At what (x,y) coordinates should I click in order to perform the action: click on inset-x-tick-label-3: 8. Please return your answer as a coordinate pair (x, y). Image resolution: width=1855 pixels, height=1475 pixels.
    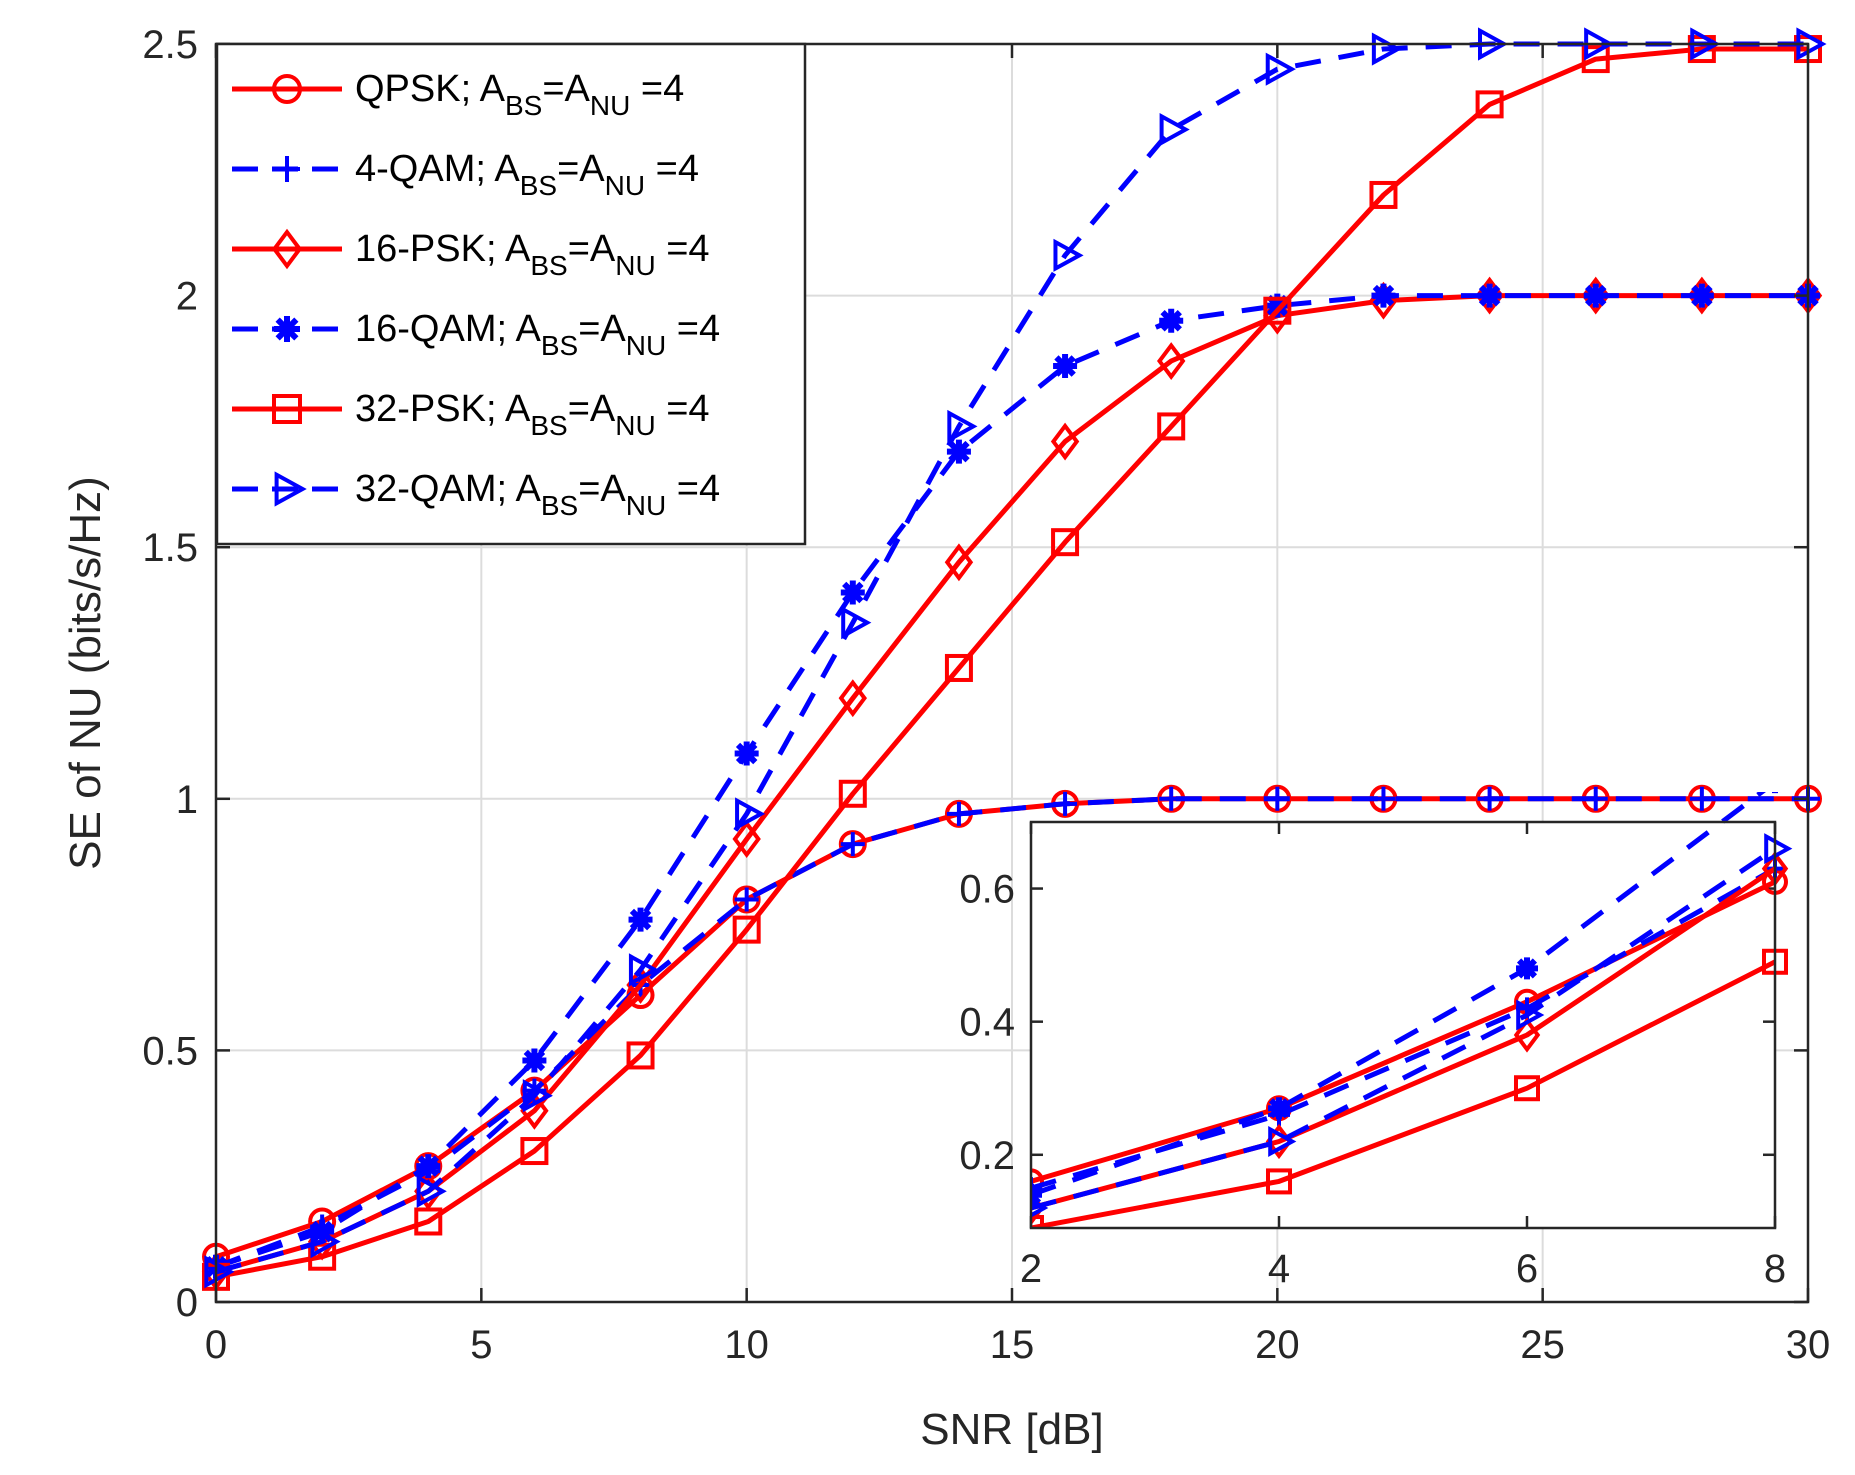
    Looking at the image, I should click on (1775, 1269).